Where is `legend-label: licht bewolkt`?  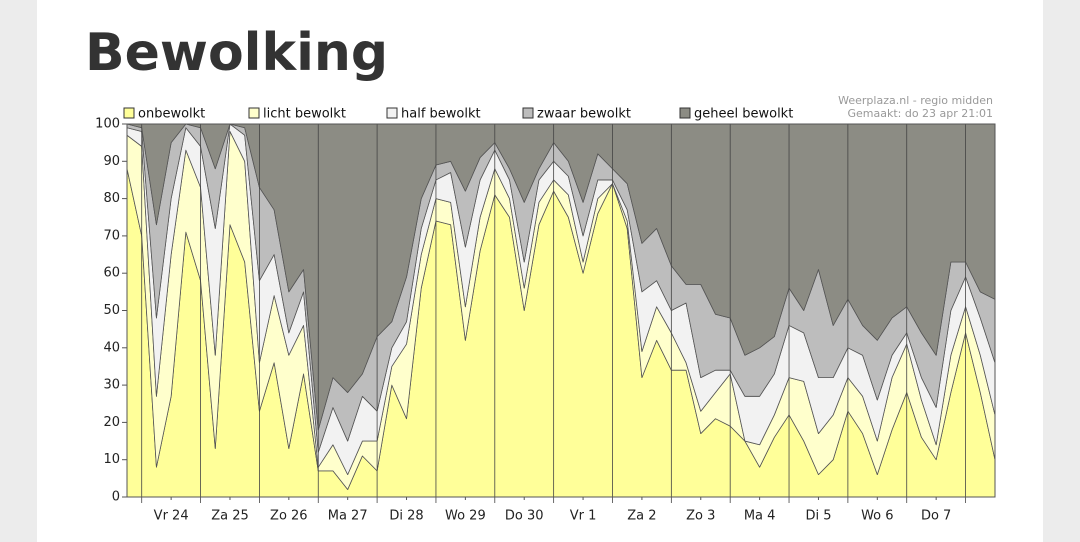 legend-label: licht bewolkt is located at coordinates (304, 114).